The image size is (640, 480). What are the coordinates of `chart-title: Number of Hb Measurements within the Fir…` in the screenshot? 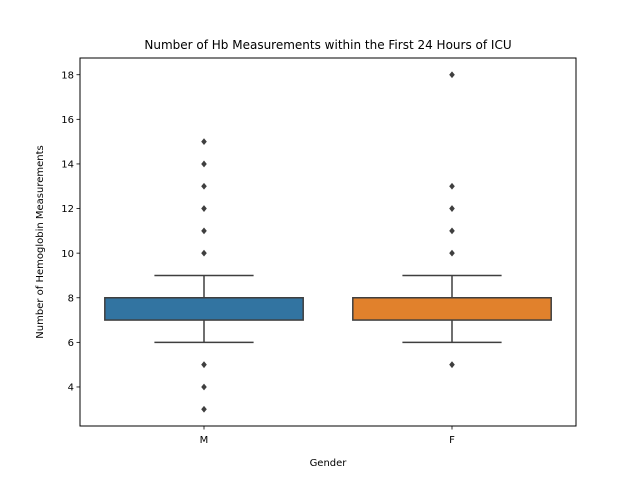 It's located at (327, 45).